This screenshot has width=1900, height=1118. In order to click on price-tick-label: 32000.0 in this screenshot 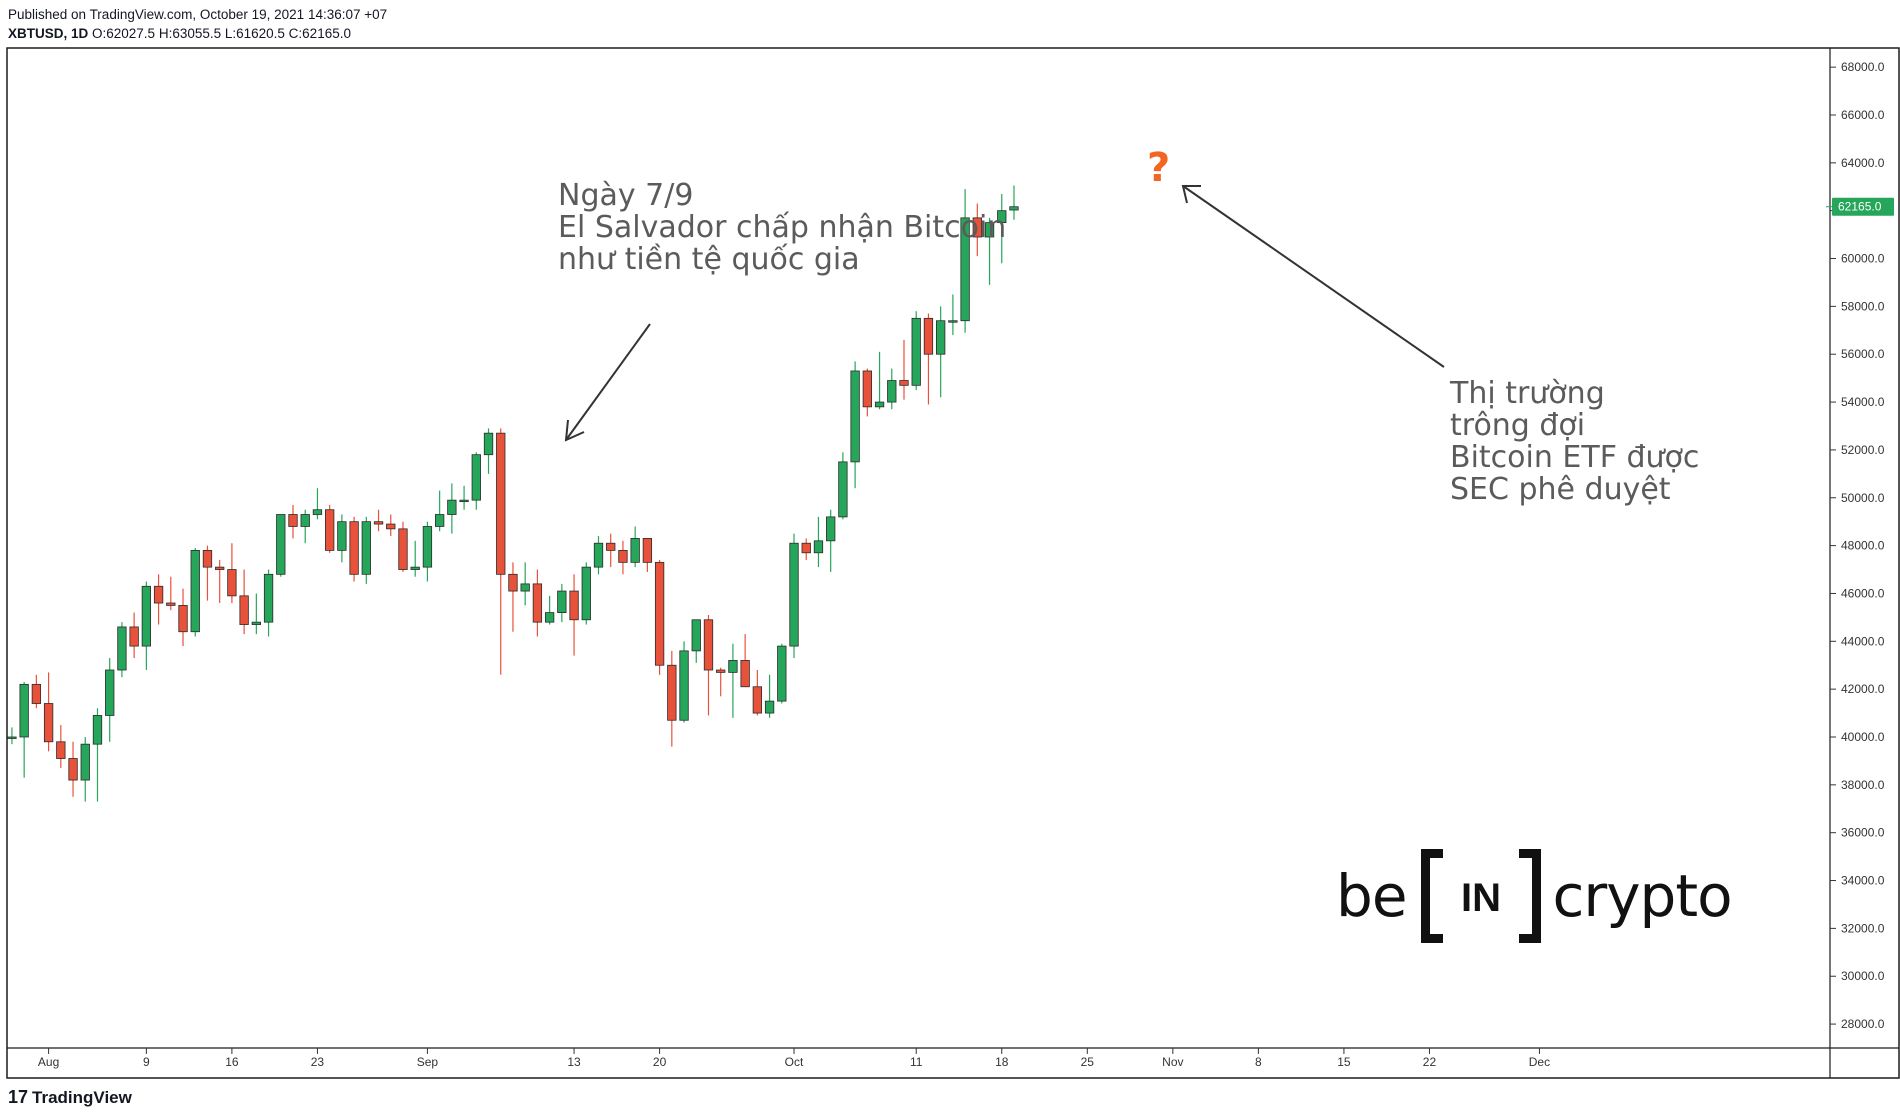, I will do `click(1863, 928)`.